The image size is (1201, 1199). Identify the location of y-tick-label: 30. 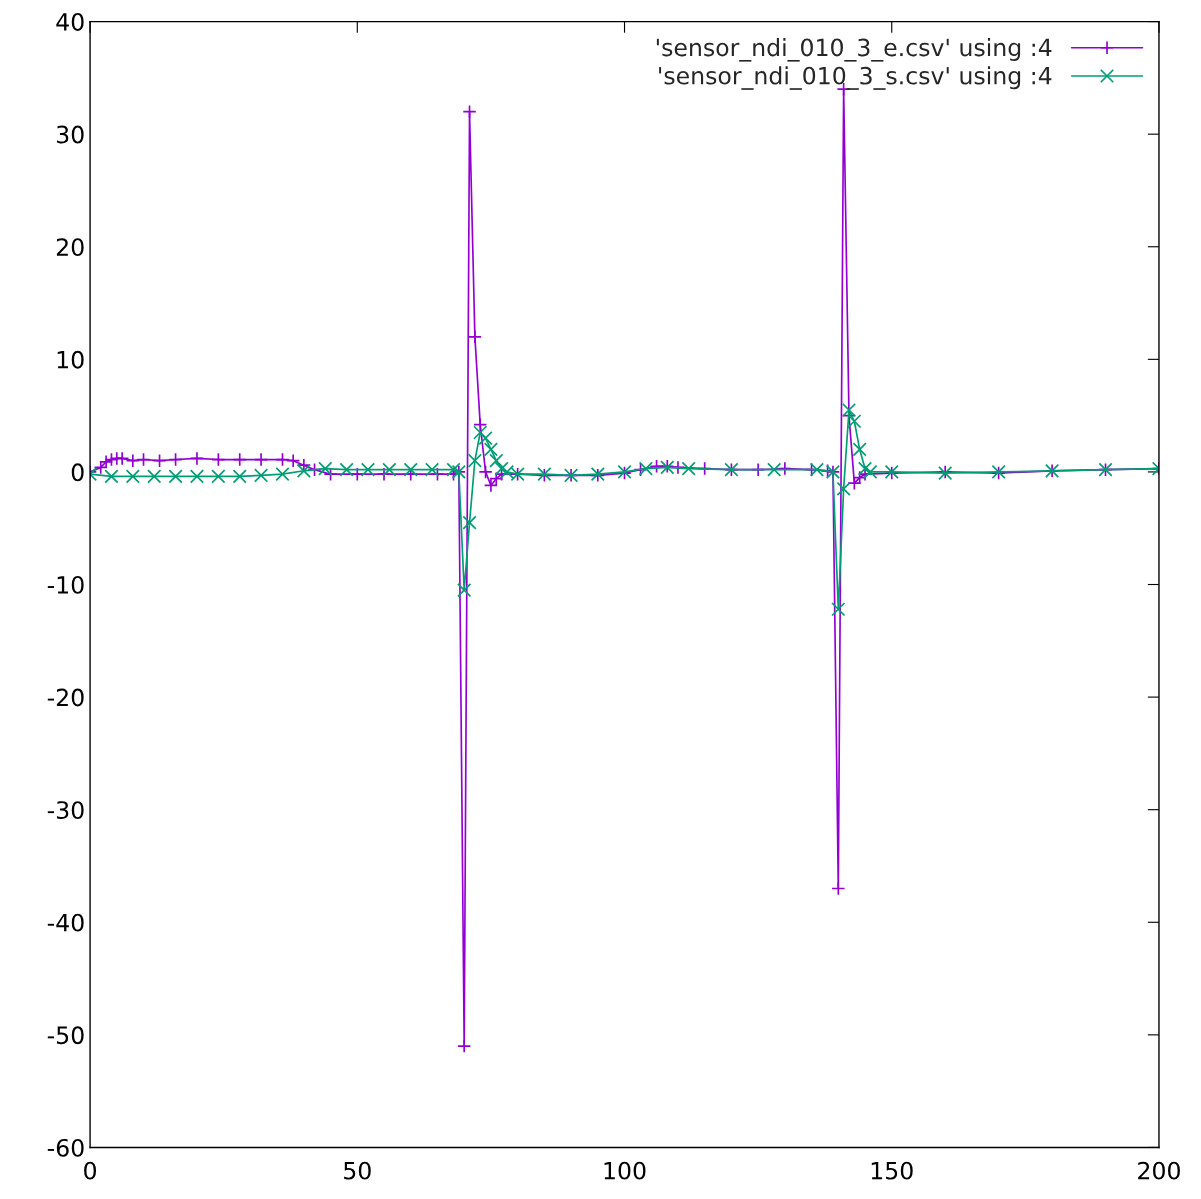
(70, 134).